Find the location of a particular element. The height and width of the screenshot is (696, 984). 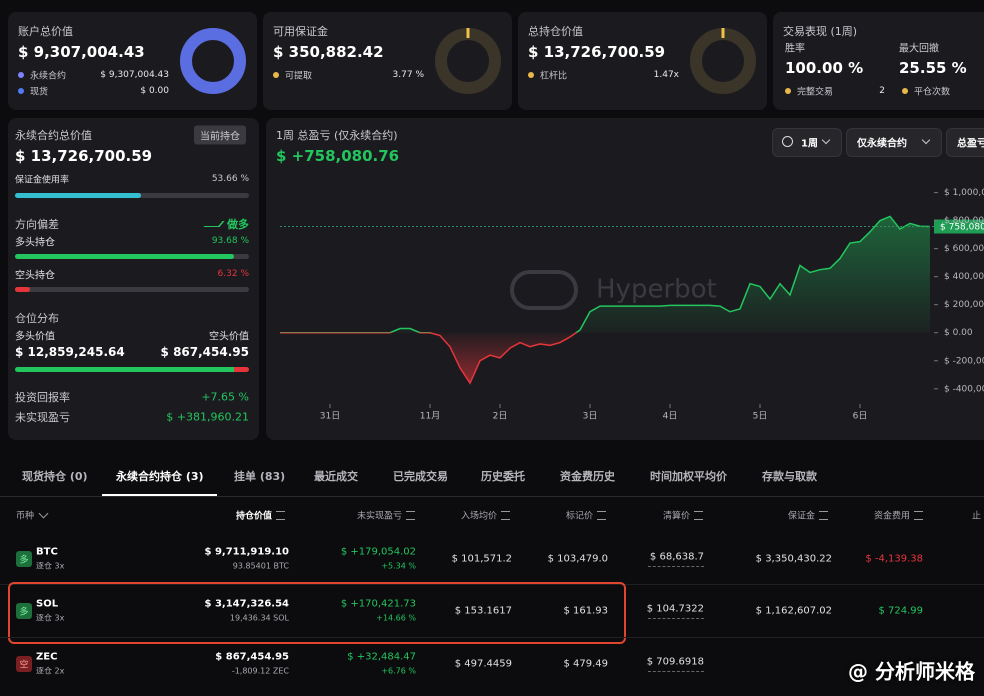

donut-ring is located at coordinates (723, 61).